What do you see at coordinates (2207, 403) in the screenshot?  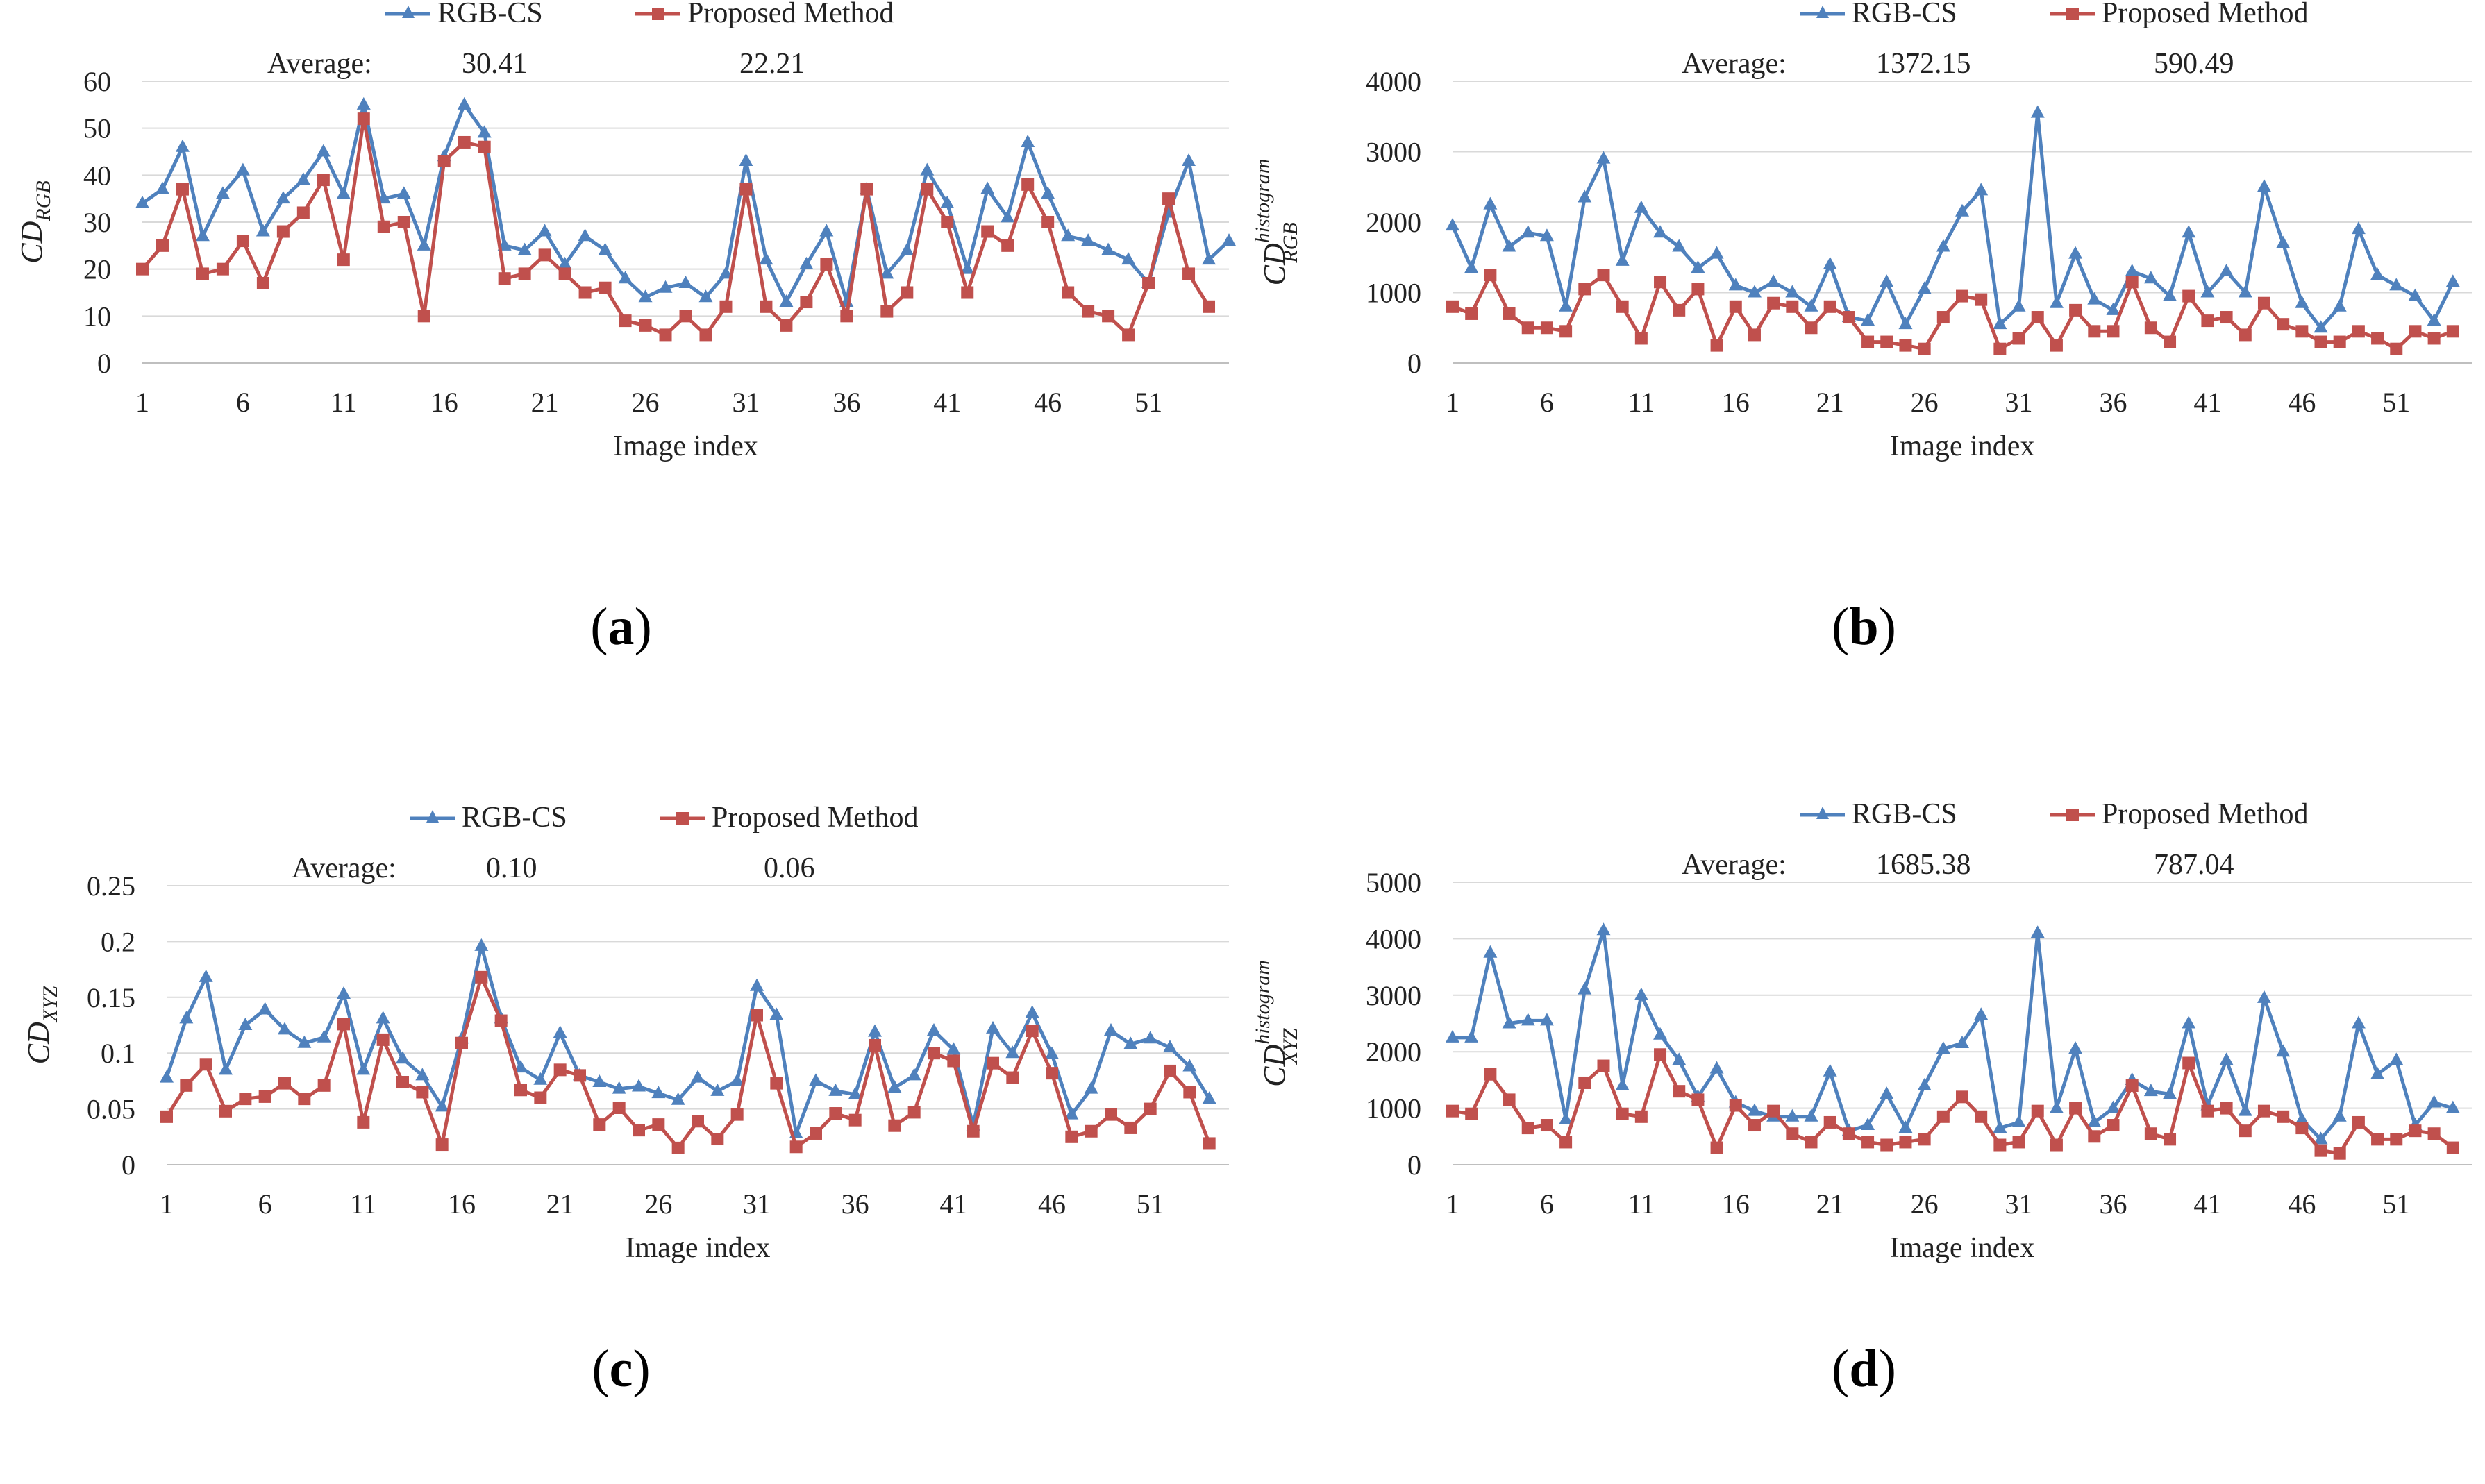 I see `x-tick-label: 41` at bounding box center [2207, 403].